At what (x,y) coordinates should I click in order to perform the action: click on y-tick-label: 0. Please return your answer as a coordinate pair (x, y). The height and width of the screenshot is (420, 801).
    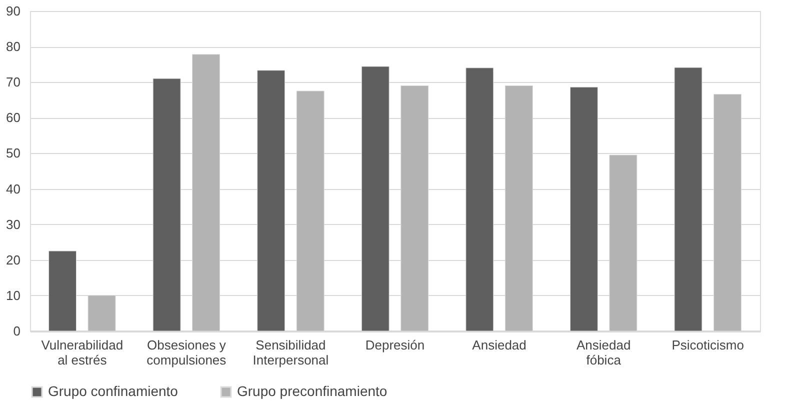
    Looking at the image, I should click on (16, 331).